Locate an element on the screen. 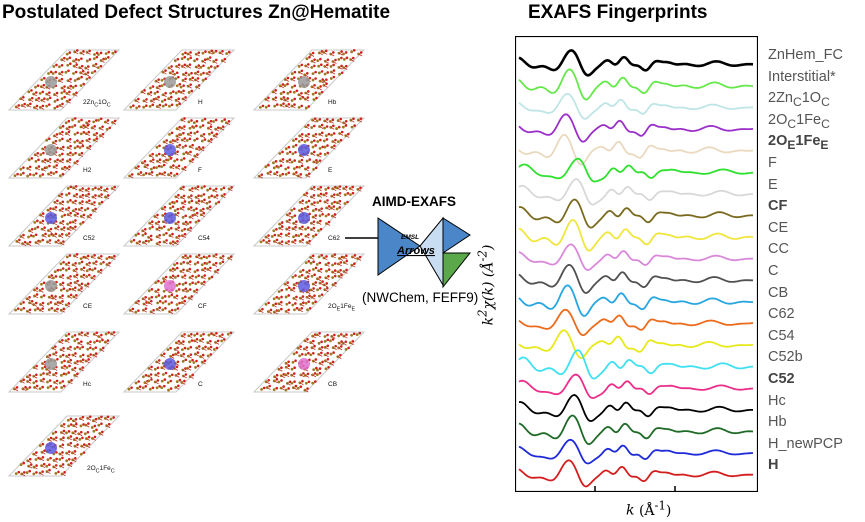 This screenshot has width=865, height=522. structure-thumbnail: C54 is located at coordinates (179, 216).